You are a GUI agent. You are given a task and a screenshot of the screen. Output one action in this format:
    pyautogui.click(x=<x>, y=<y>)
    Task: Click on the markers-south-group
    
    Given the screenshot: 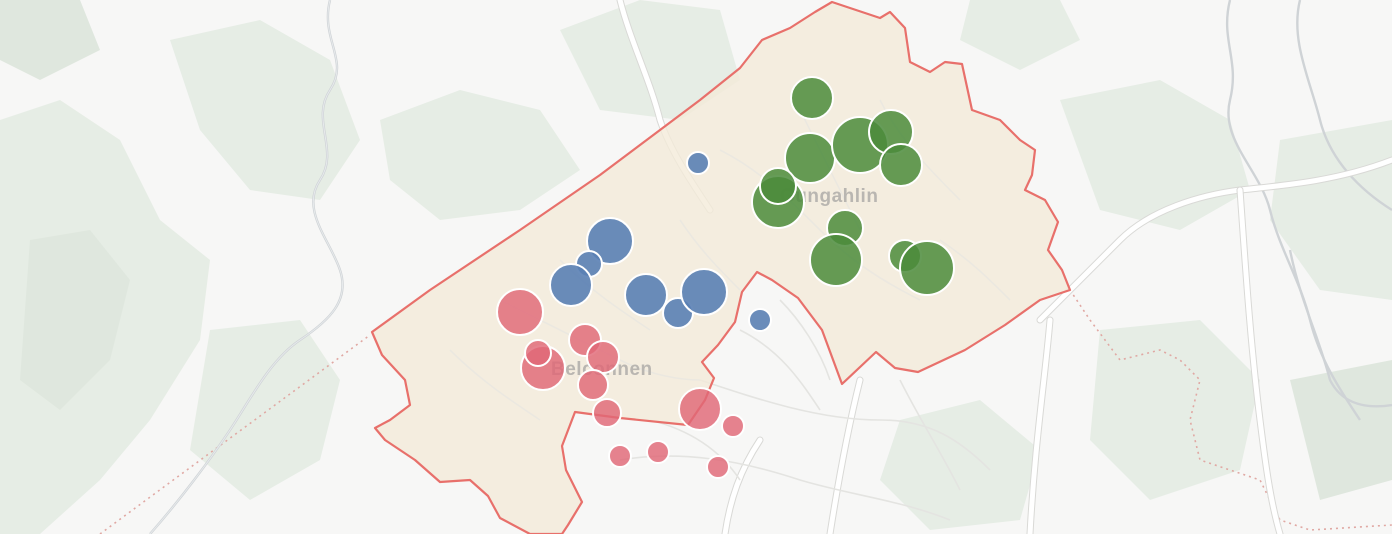 What is the action you would take?
    pyautogui.click(x=620, y=383)
    